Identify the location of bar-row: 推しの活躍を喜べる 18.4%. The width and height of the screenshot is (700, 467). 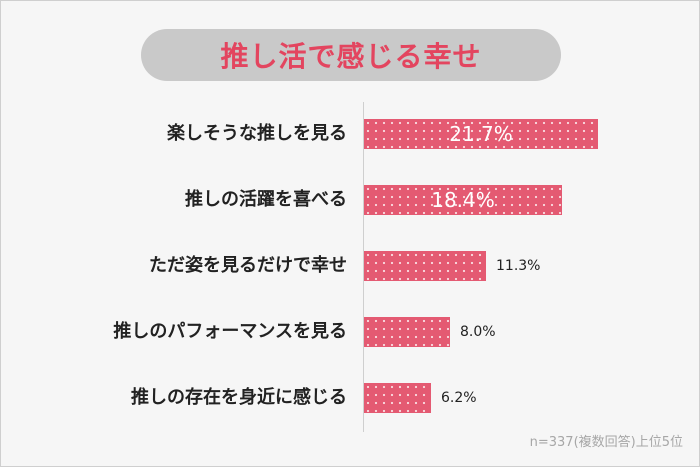
(350, 200).